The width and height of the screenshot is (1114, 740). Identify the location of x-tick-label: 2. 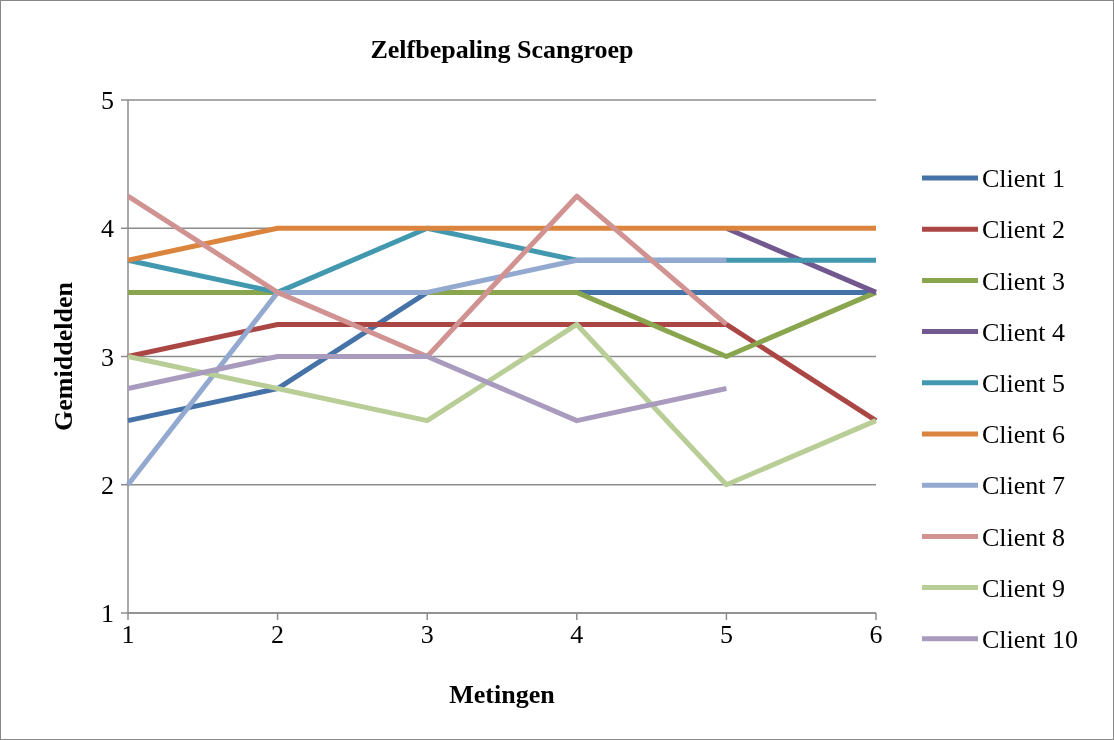
(278, 634).